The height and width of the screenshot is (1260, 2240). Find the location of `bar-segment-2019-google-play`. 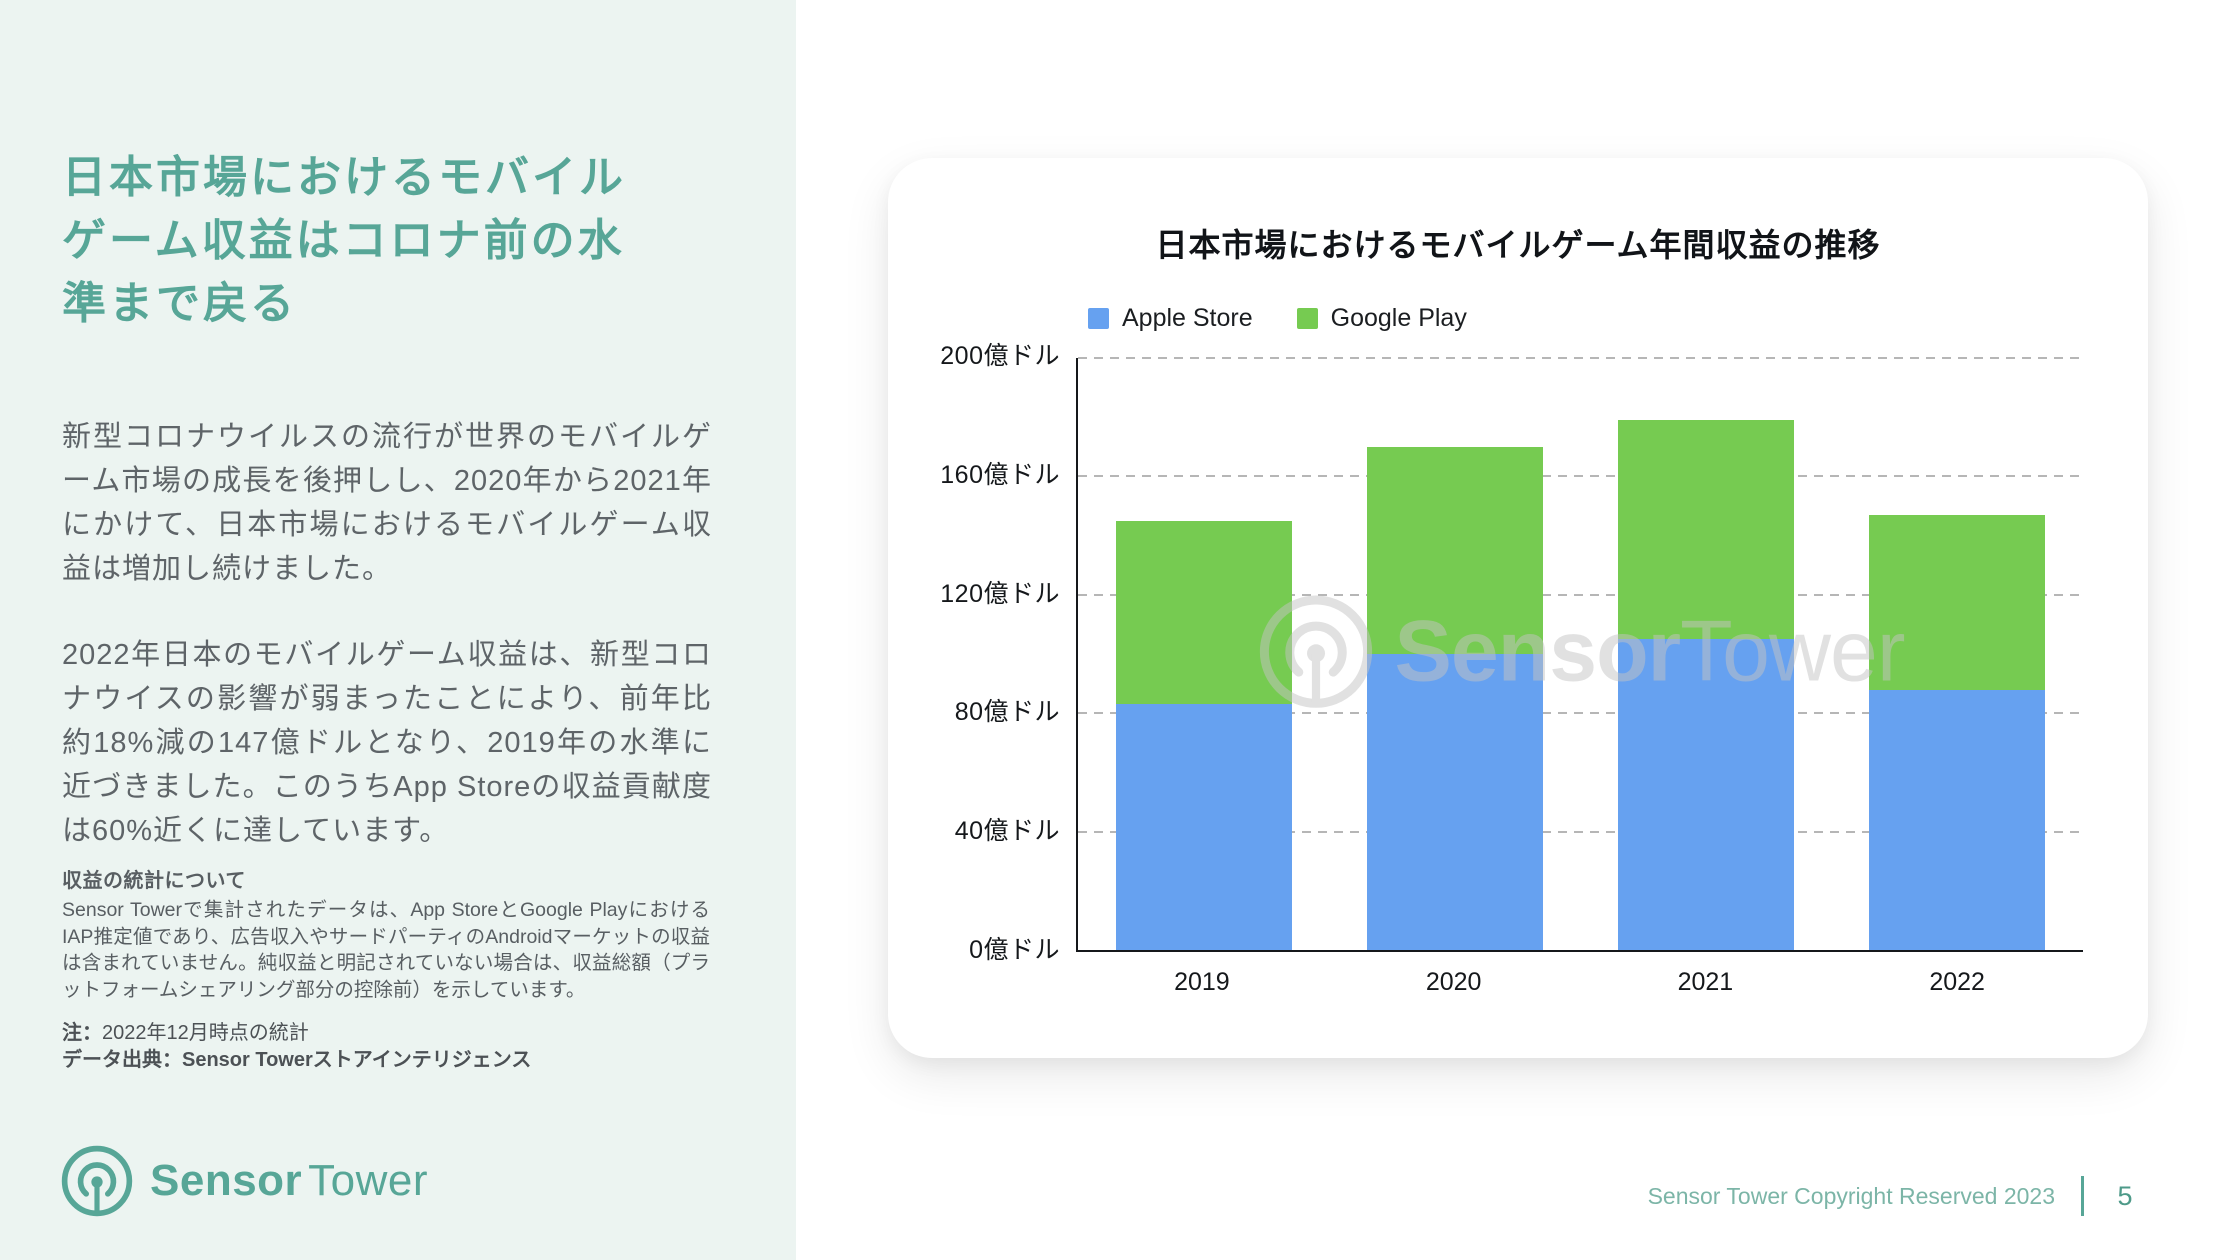

bar-segment-2019-google-play is located at coordinates (1203, 612).